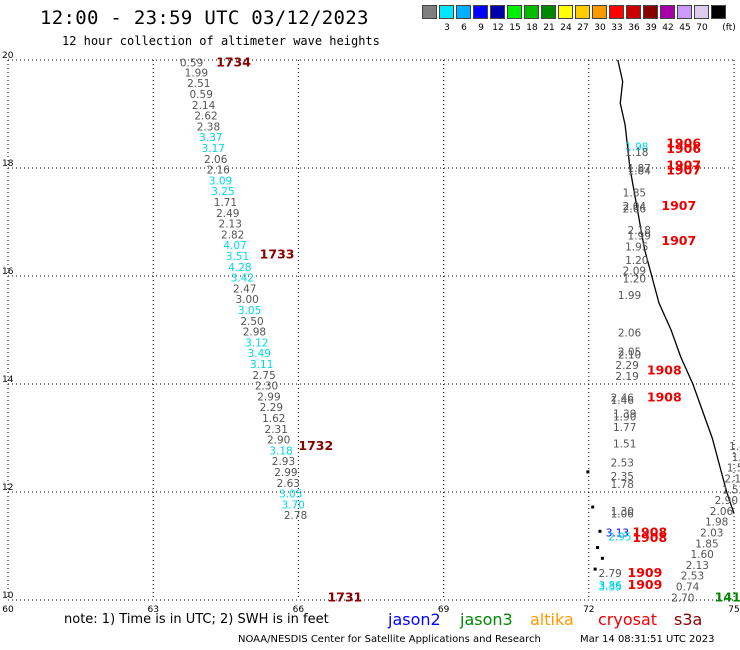  Describe the element at coordinates (220, 181) in the screenshot. I see `wave-height-value: 3.09` at that location.